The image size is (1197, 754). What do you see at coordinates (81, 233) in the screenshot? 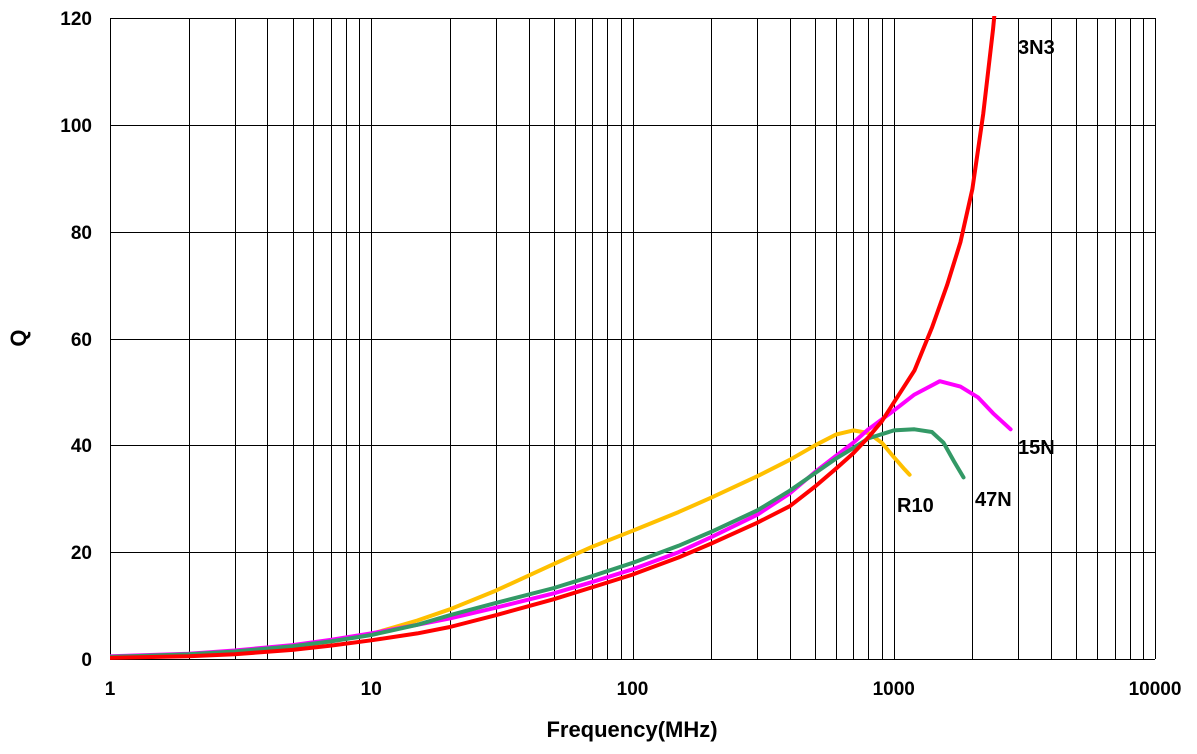
I see `y-tick-label: 80` at bounding box center [81, 233].